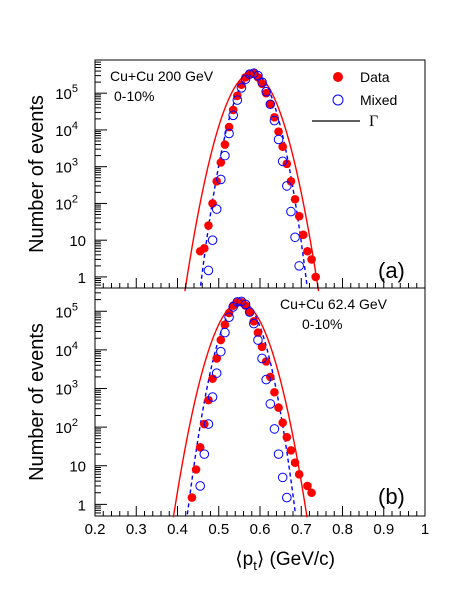  What do you see at coordinates (95, 529) in the screenshot?
I see `x-tick-label: 0.2` at bounding box center [95, 529].